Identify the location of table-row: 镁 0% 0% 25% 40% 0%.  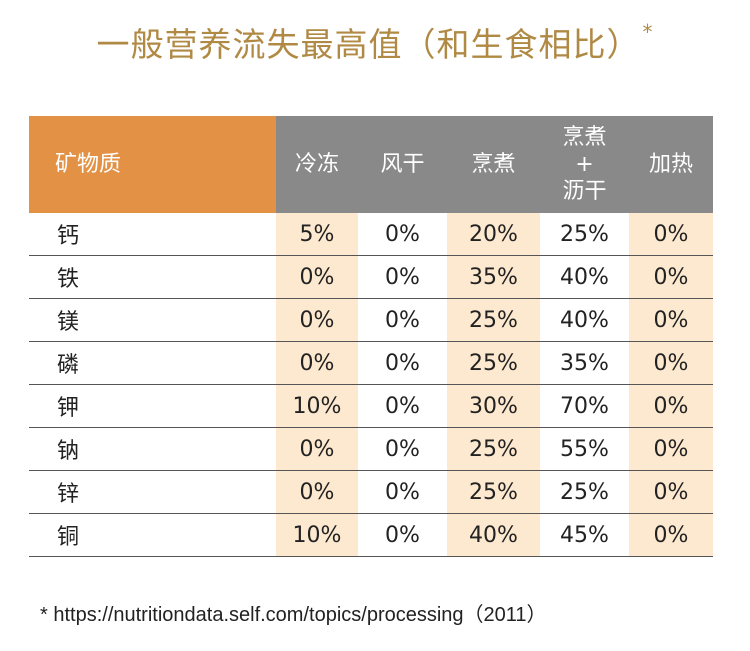
(371, 320).